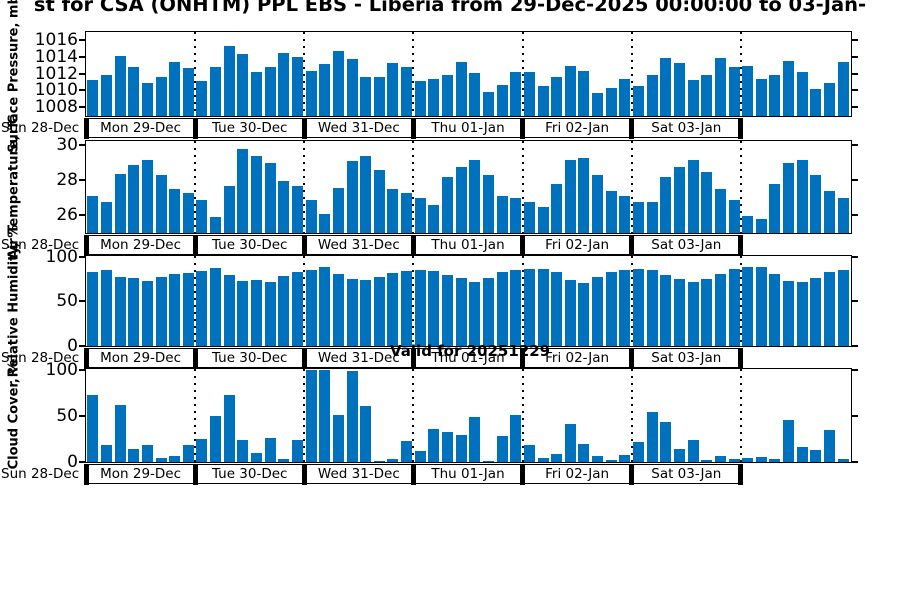 This screenshot has height=600, width=900. Describe the element at coordinates (141, 245) in the screenshot. I see `day-label-box: Mon 29-Dec` at that location.